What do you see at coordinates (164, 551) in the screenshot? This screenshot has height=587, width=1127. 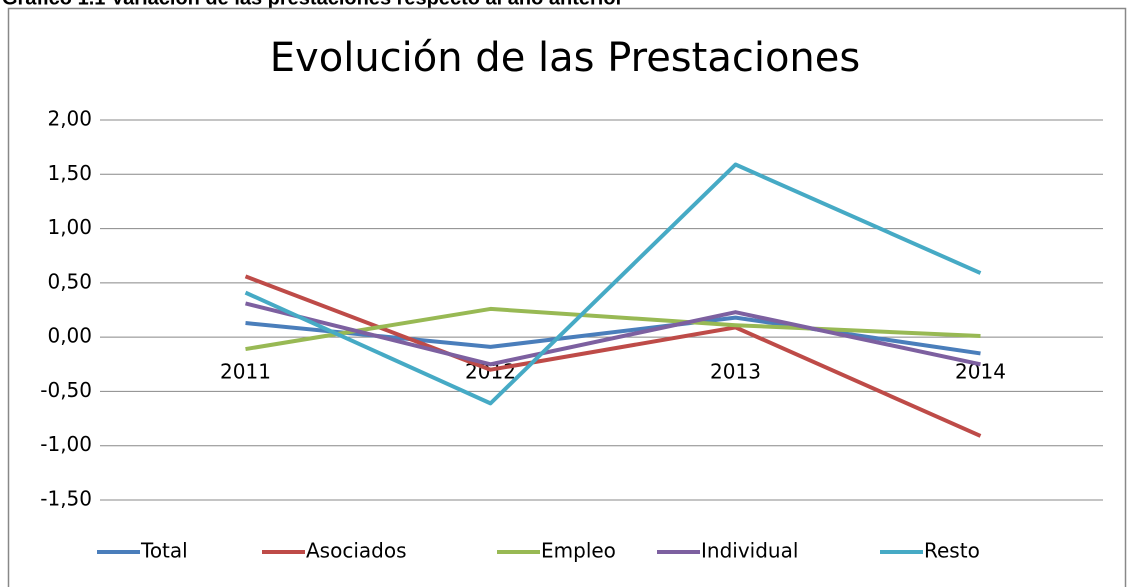 I see `legend-label: Total` at bounding box center [164, 551].